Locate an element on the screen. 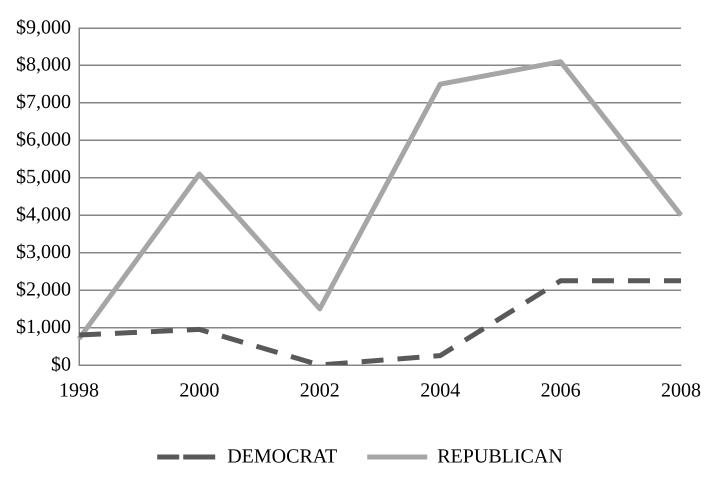  x-tick-label: 2008 is located at coordinates (681, 390).